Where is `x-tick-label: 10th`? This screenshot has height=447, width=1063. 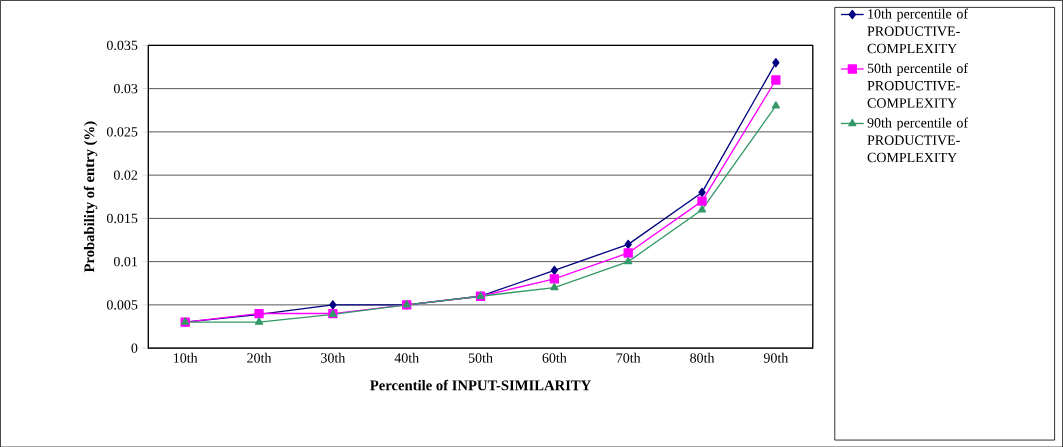
x-tick-label: 10th is located at coordinates (186, 357).